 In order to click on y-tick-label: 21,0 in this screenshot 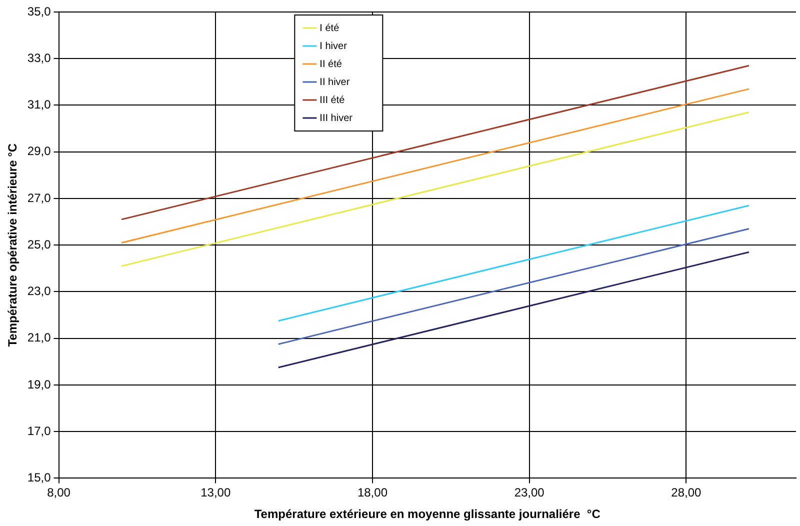, I will do `click(39, 337)`.